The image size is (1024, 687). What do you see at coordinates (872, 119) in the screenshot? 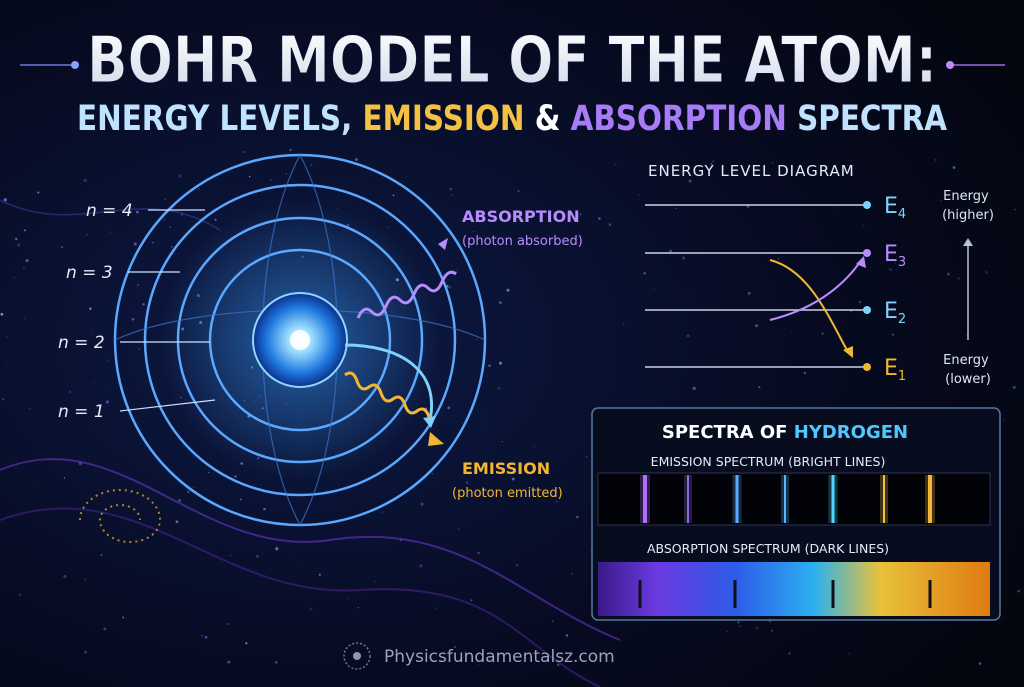
I see `subtitle-part: SPECTRA` at bounding box center [872, 119].